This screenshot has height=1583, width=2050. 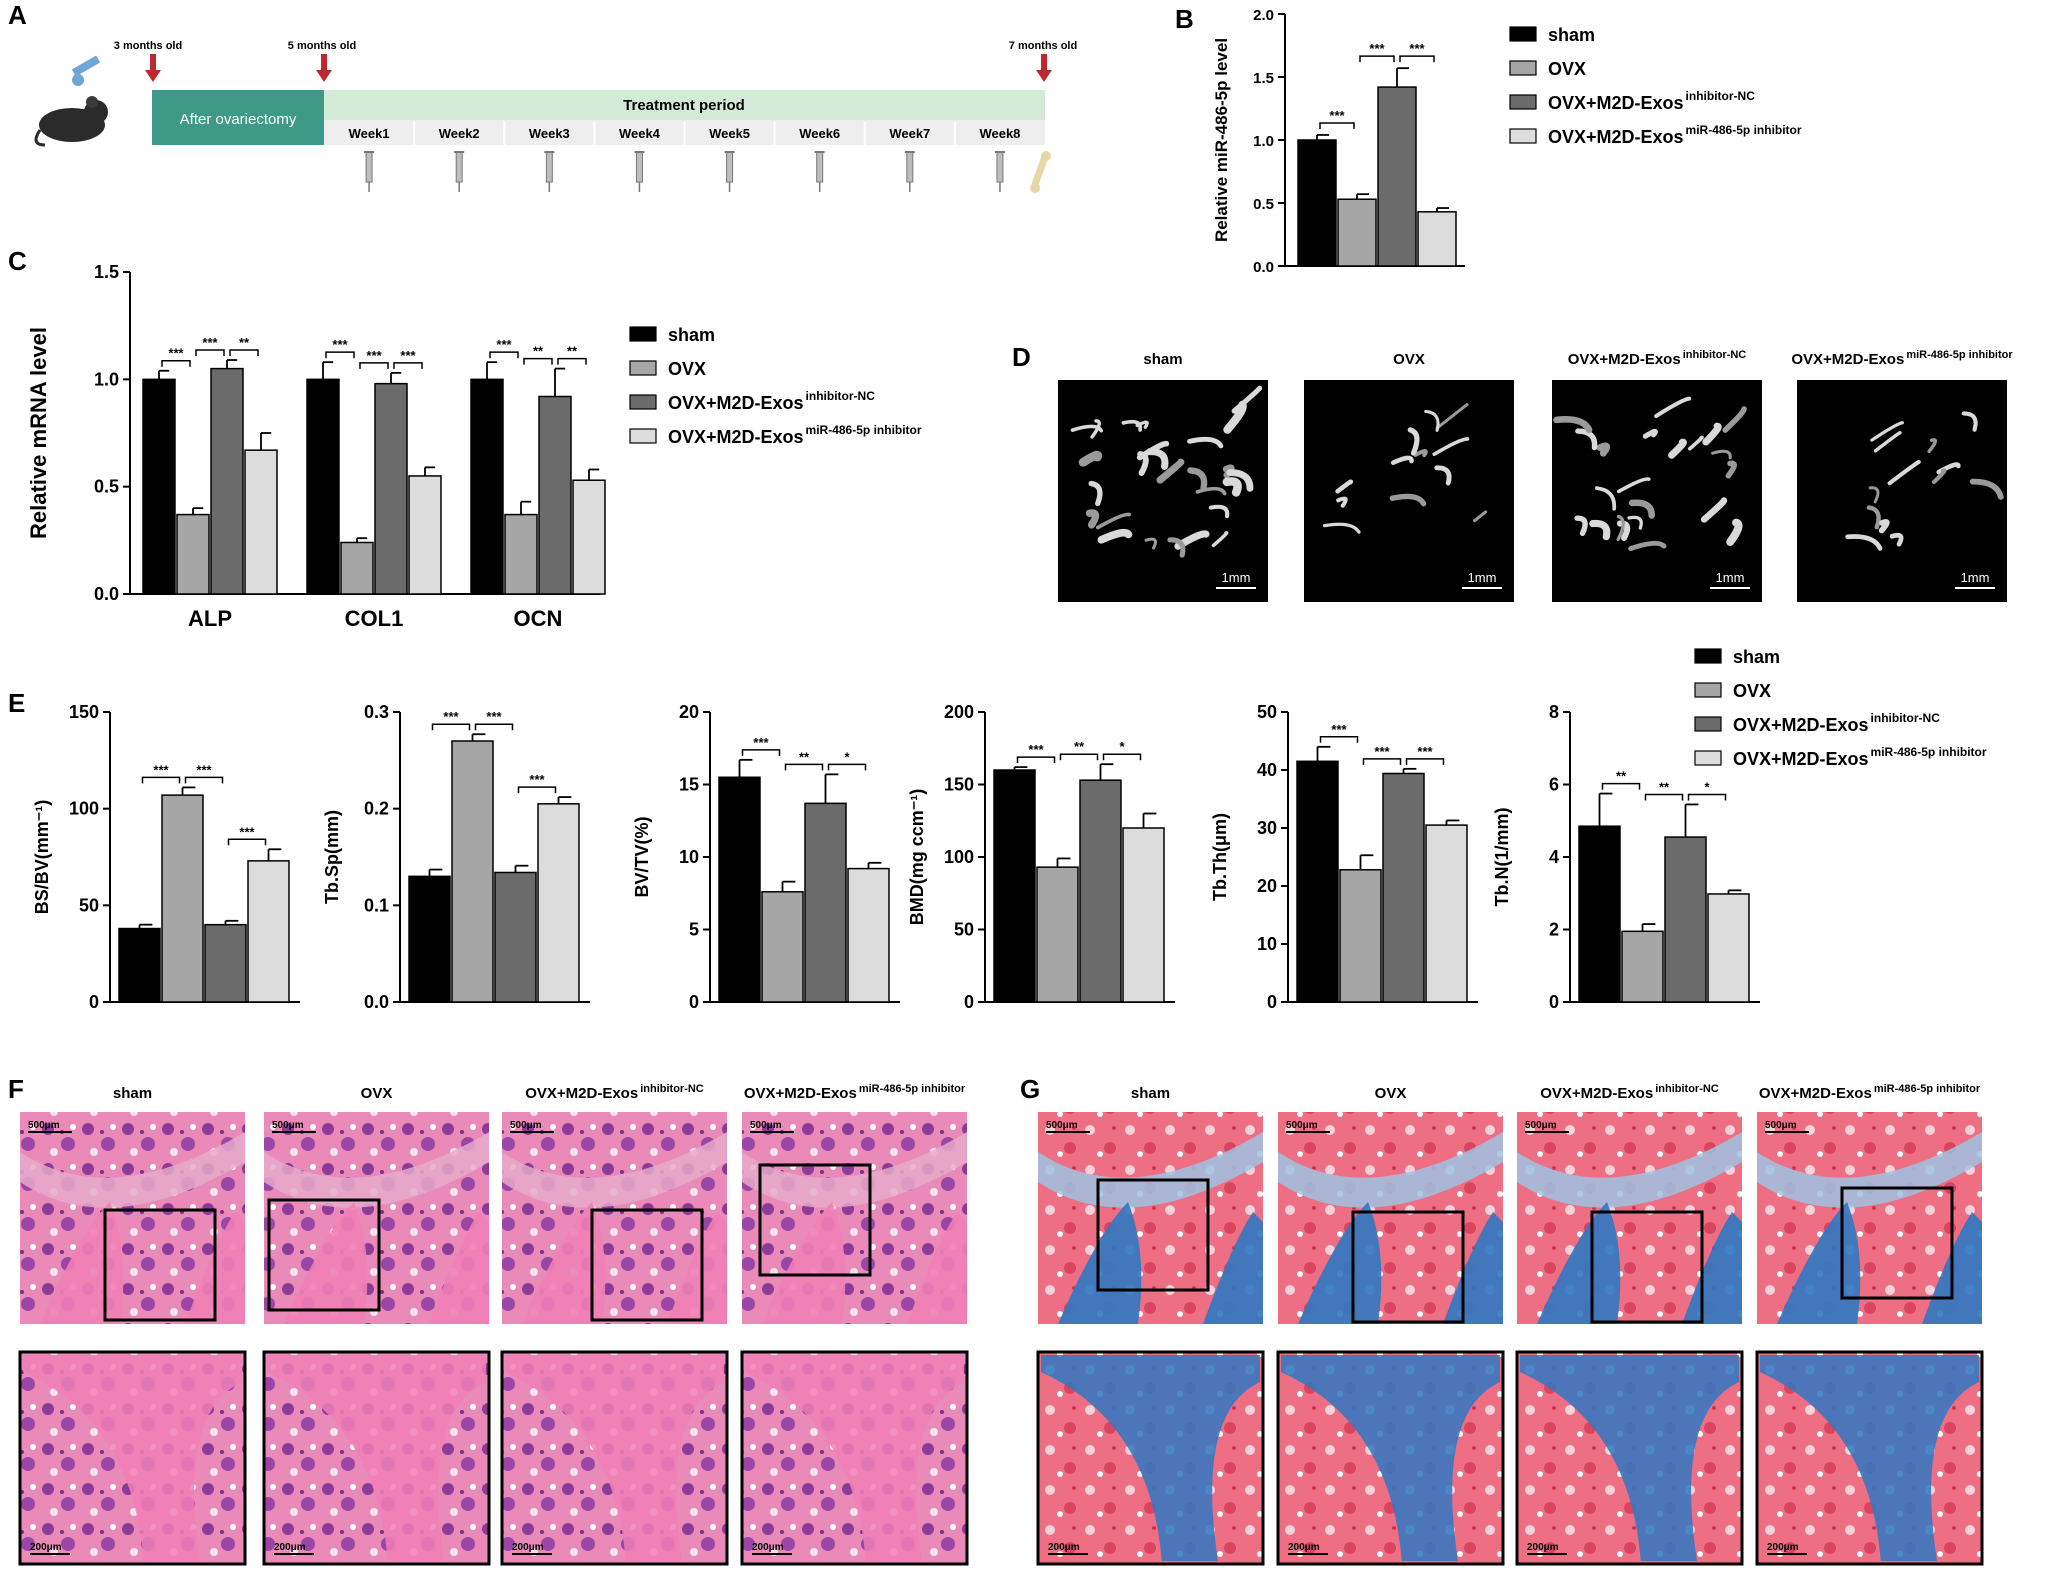 I want to click on y-tick-label: 1.0, so click(x=106, y=379).